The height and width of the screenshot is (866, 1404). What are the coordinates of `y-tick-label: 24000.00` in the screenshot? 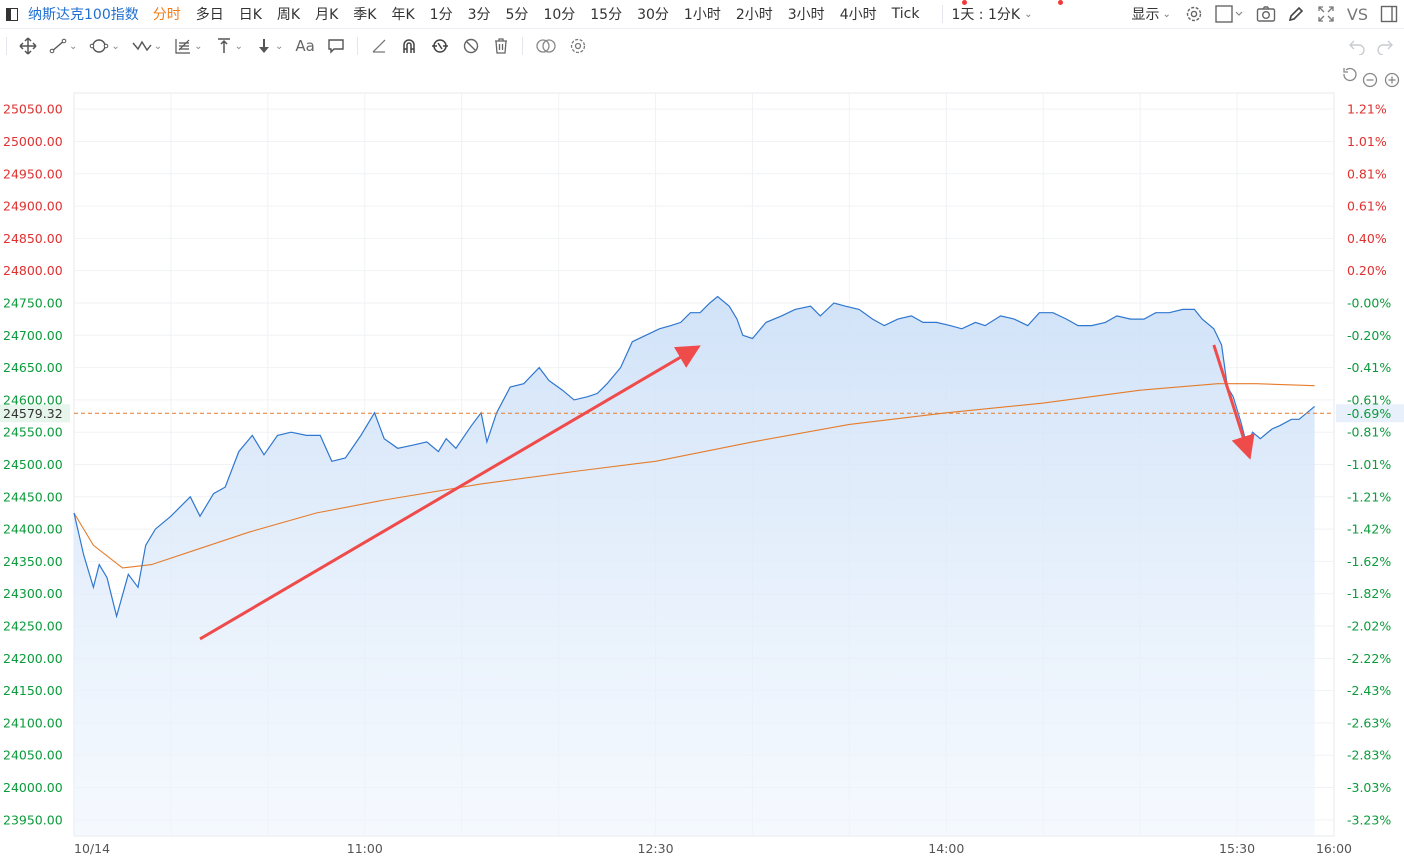 It's located at (33, 787).